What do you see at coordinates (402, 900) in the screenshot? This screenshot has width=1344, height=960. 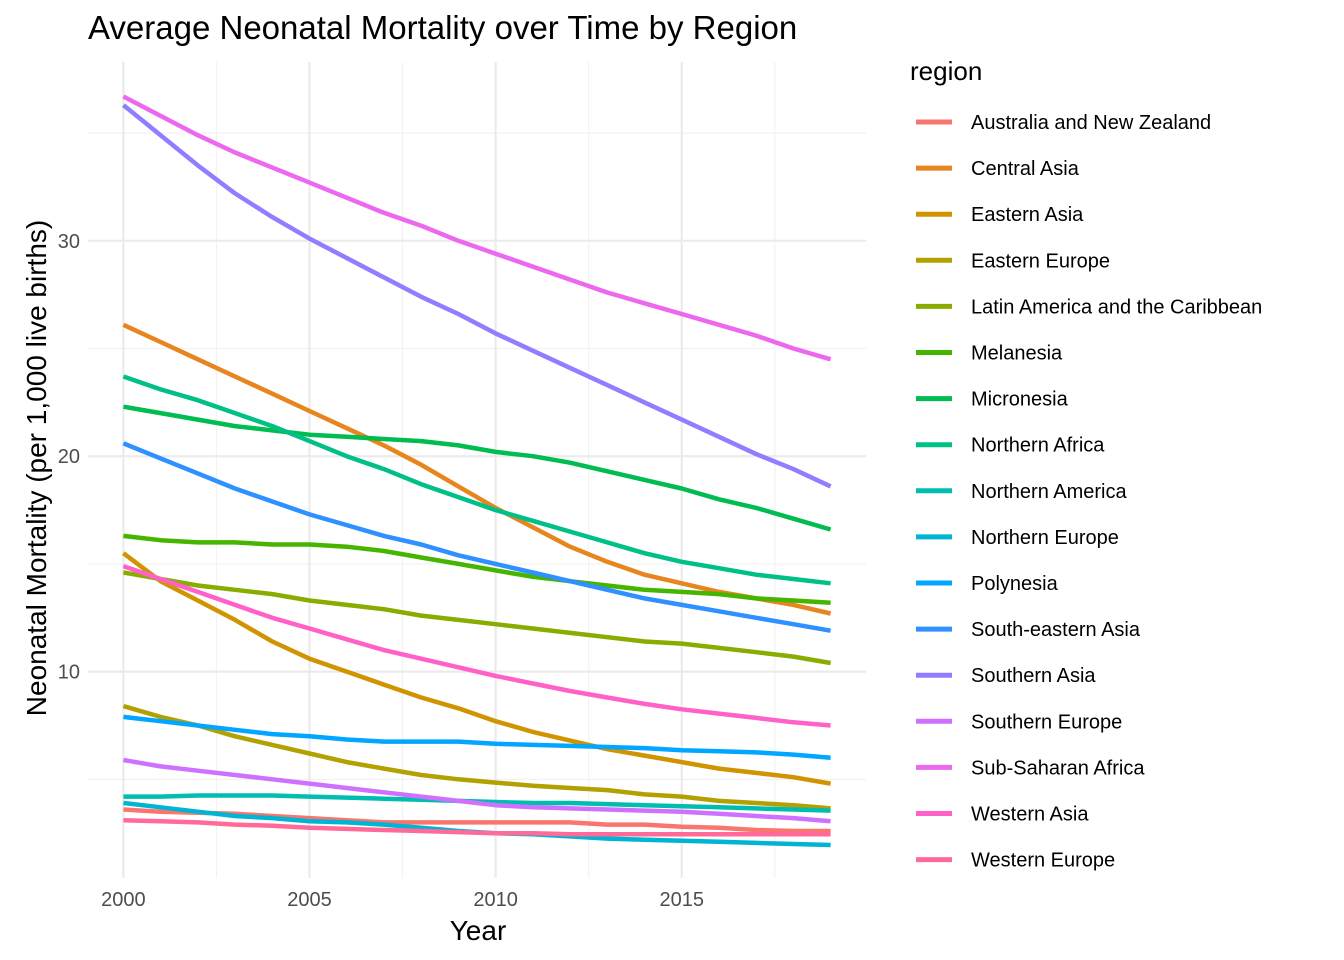 I see `x-axis-ticks: 2000 2005 2010 2015` at bounding box center [402, 900].